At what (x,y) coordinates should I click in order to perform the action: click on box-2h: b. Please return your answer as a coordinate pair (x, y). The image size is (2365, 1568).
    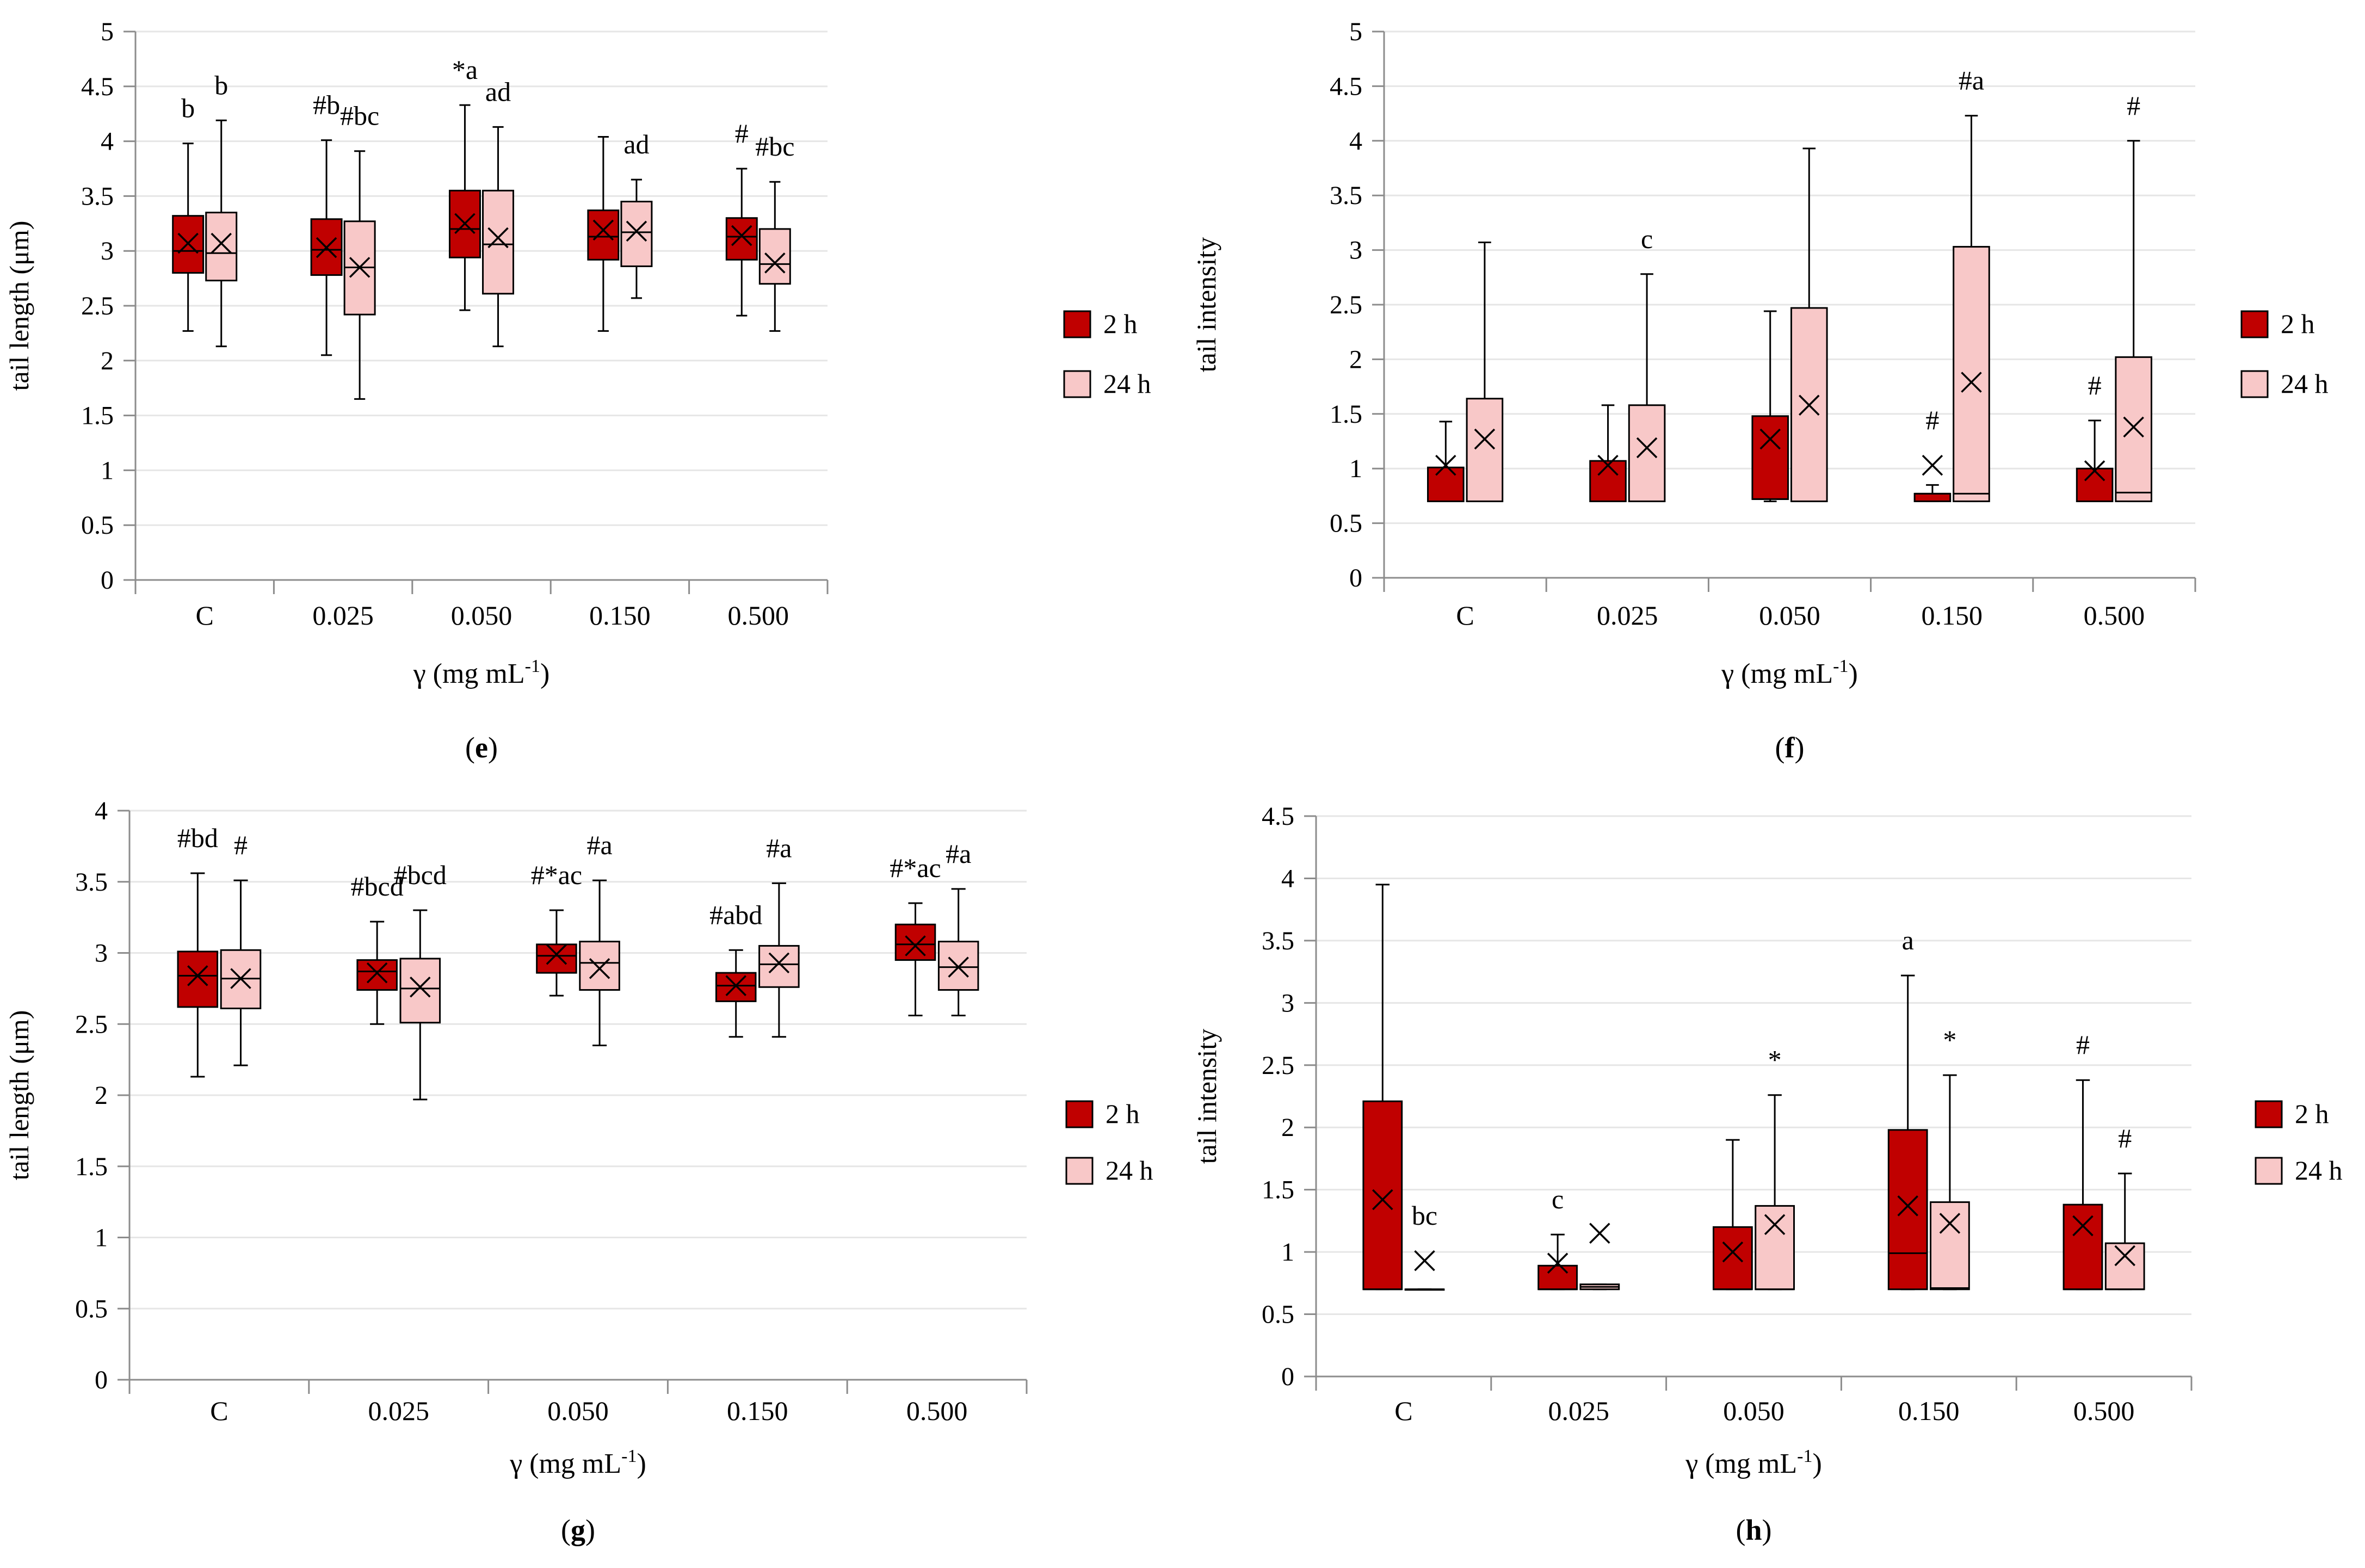
    Looking at the image, I should click on (188, 212).